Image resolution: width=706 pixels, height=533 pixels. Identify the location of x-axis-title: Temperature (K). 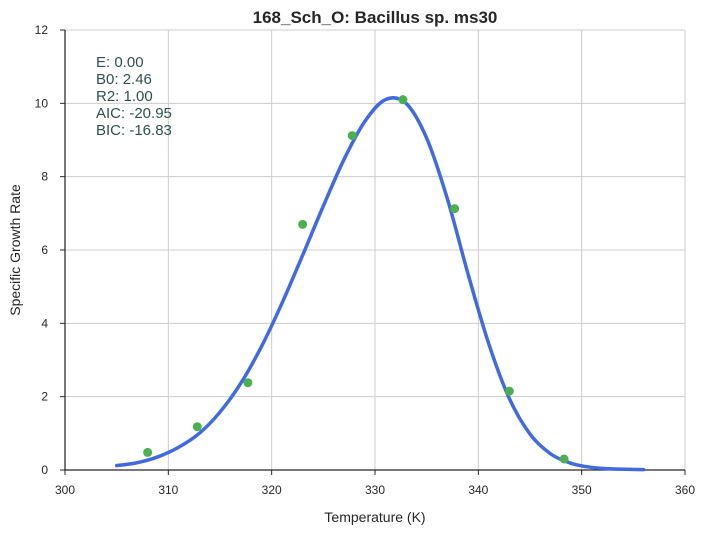
(374, 517).